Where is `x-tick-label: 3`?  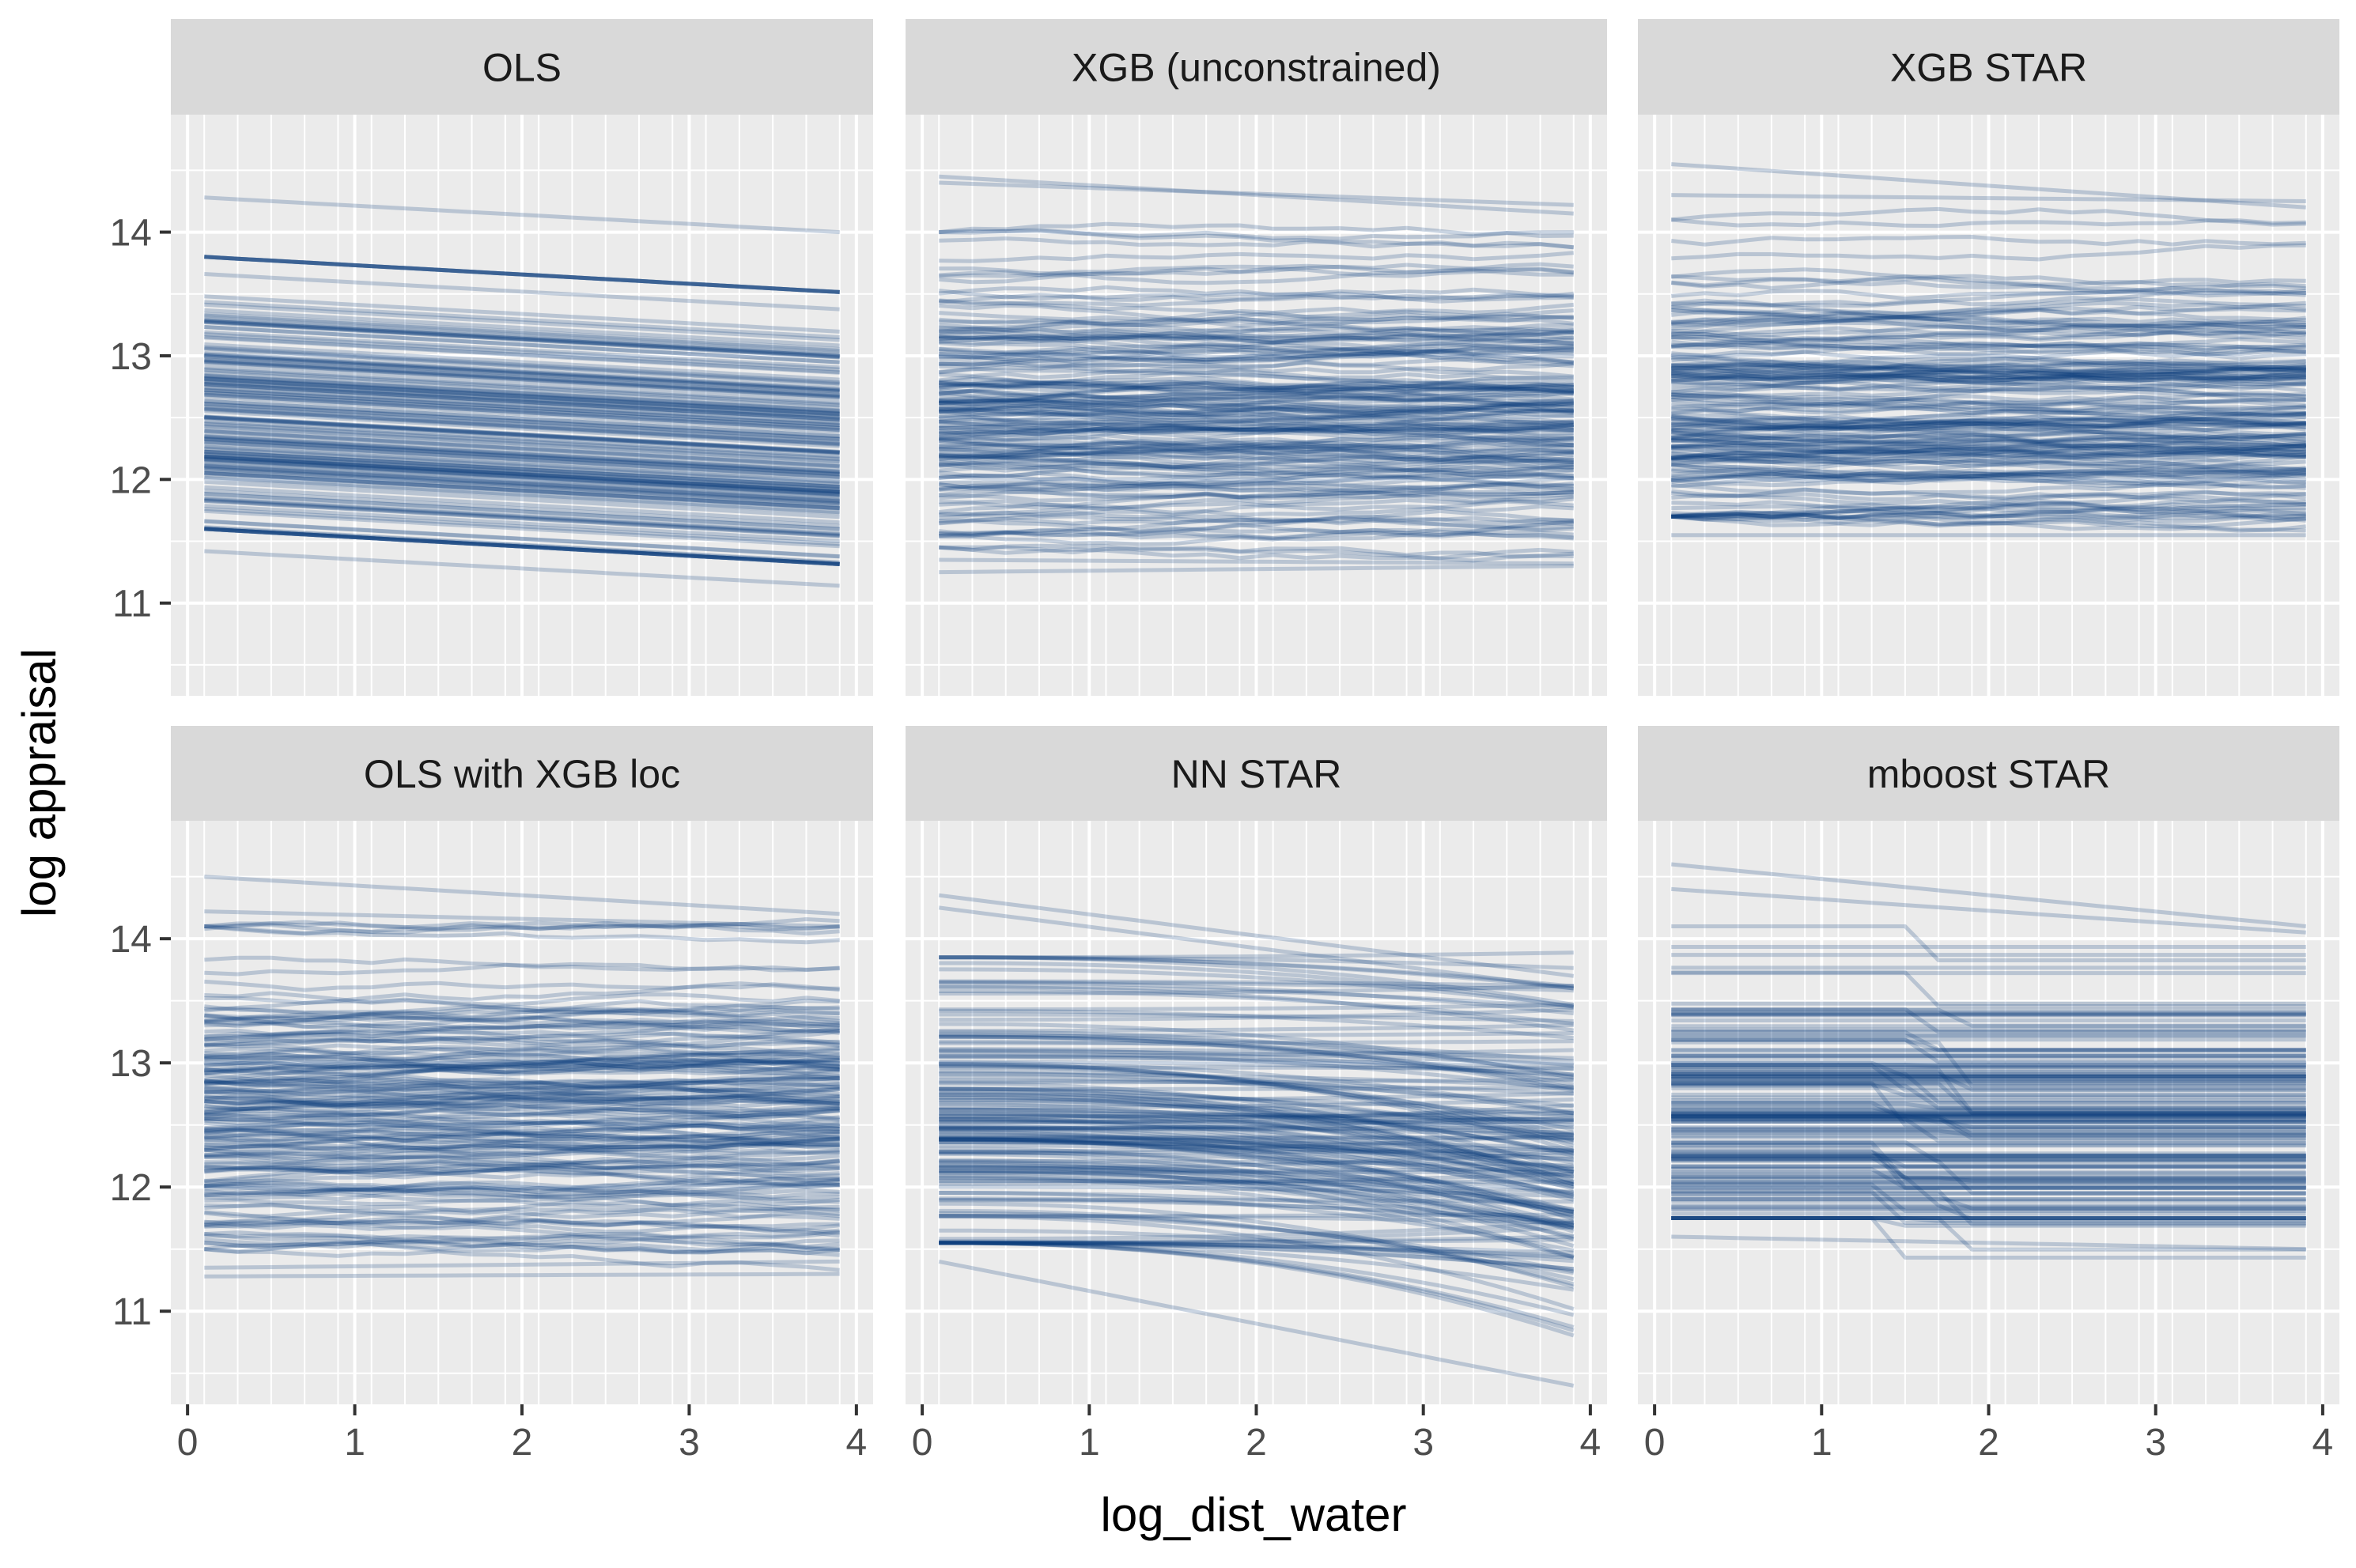
x-tick-label: 3 is located at coordinates (690, 1443).